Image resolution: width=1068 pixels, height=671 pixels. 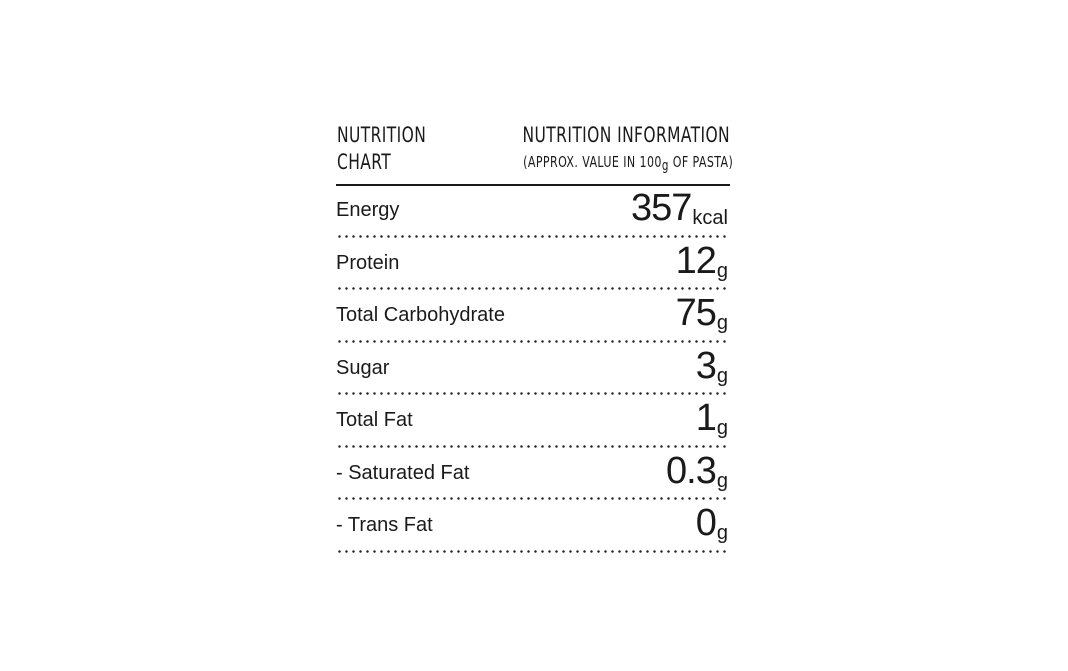 What do you see at coordinates (706, 523) in the screenshot?
I see `nutrient-value: 0` at bounding box center [706, 523].